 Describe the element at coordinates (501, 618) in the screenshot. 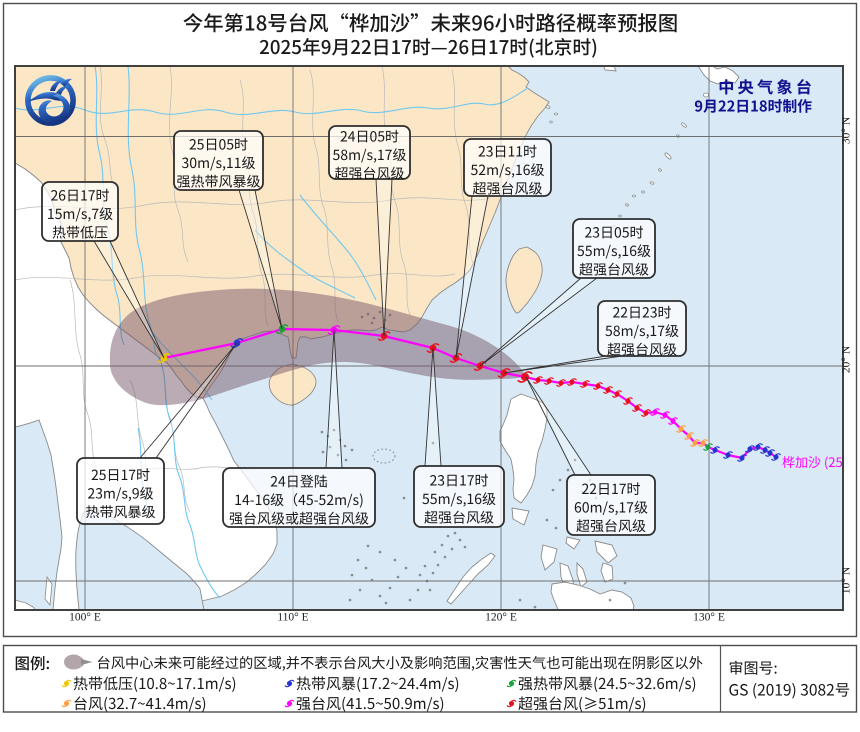

I see `svg-text: 120° E` at that location.